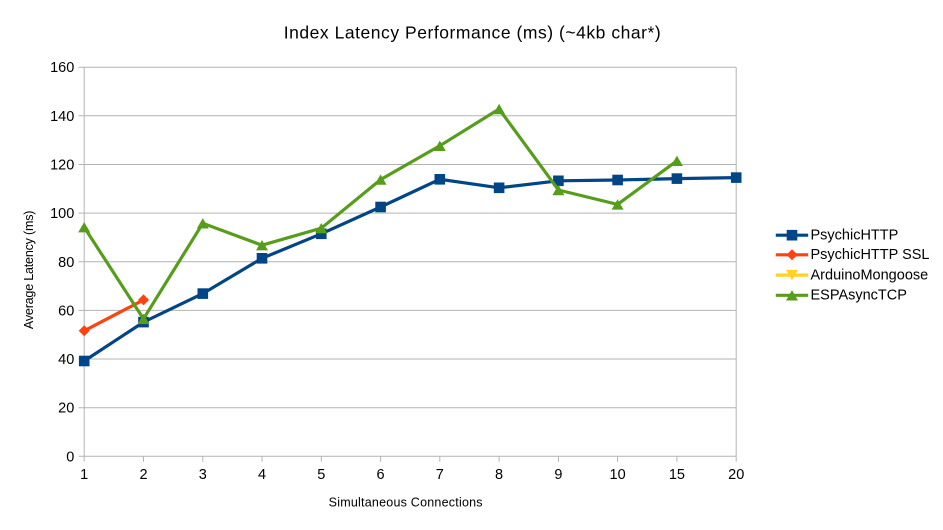 The height and width of the screenshot is (530, 943). What do you see at coordinates (62, 68) in the screenshot?
I see `svg-text: 160` at bounding box center [62, 68].